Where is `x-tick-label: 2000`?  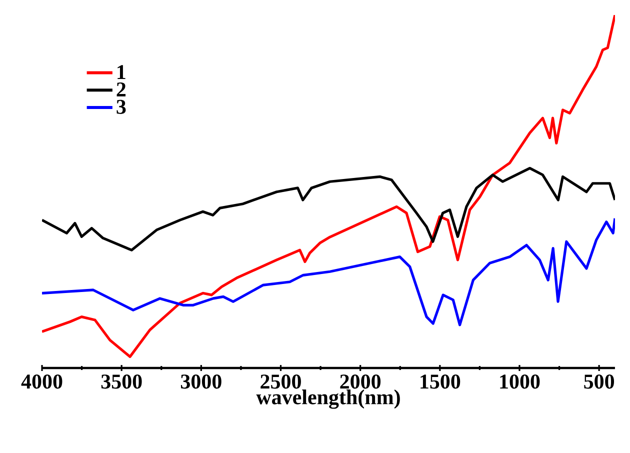 x-tick-label: 2000 is located at coordinates (360, 381).